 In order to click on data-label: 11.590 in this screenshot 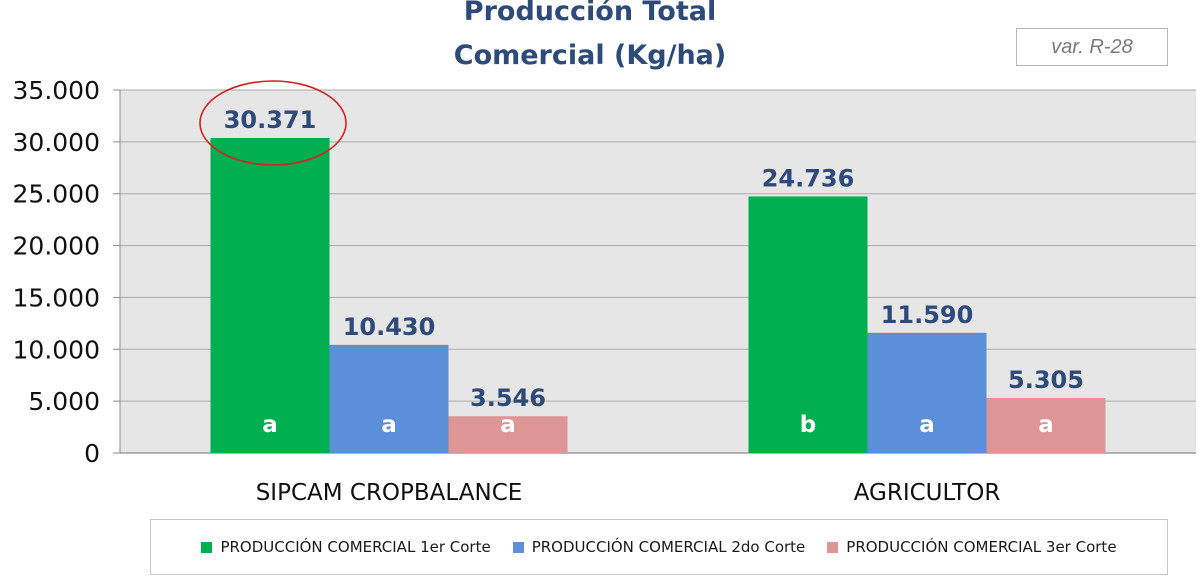, I will do `click(927, 315)`.